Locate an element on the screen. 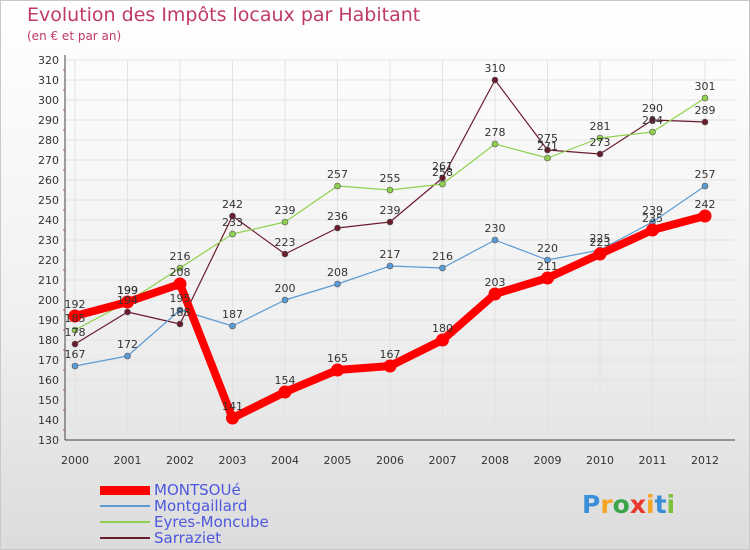  y-tick-label: 280 is located at coordinates (48, 140).